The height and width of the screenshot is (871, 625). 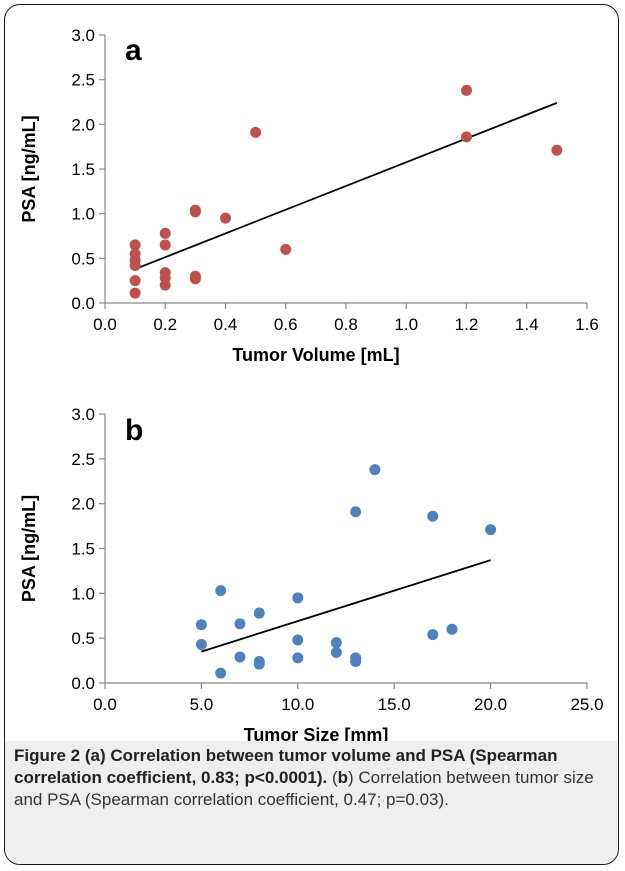 What do you see at coordinates (406, 324) in the screenshot?
I see `x-tick-label: 1.0` at bounding box center [406, 324].